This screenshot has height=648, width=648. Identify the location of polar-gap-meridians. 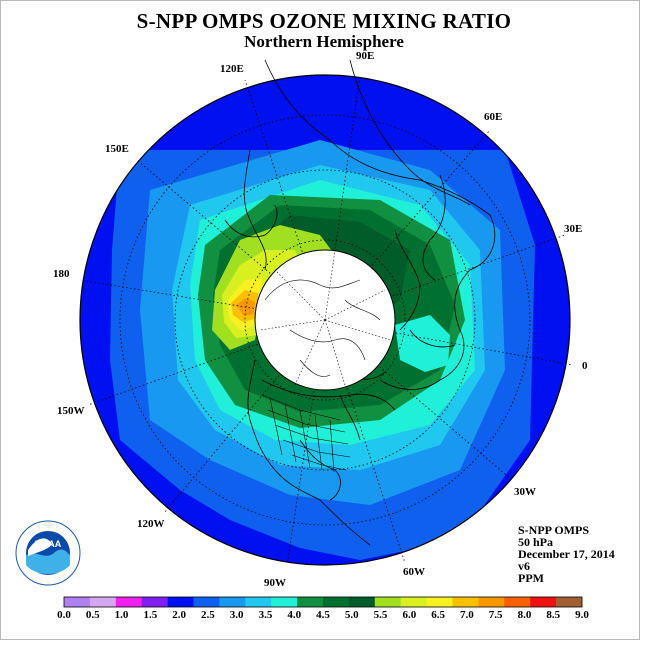
(325, 317).